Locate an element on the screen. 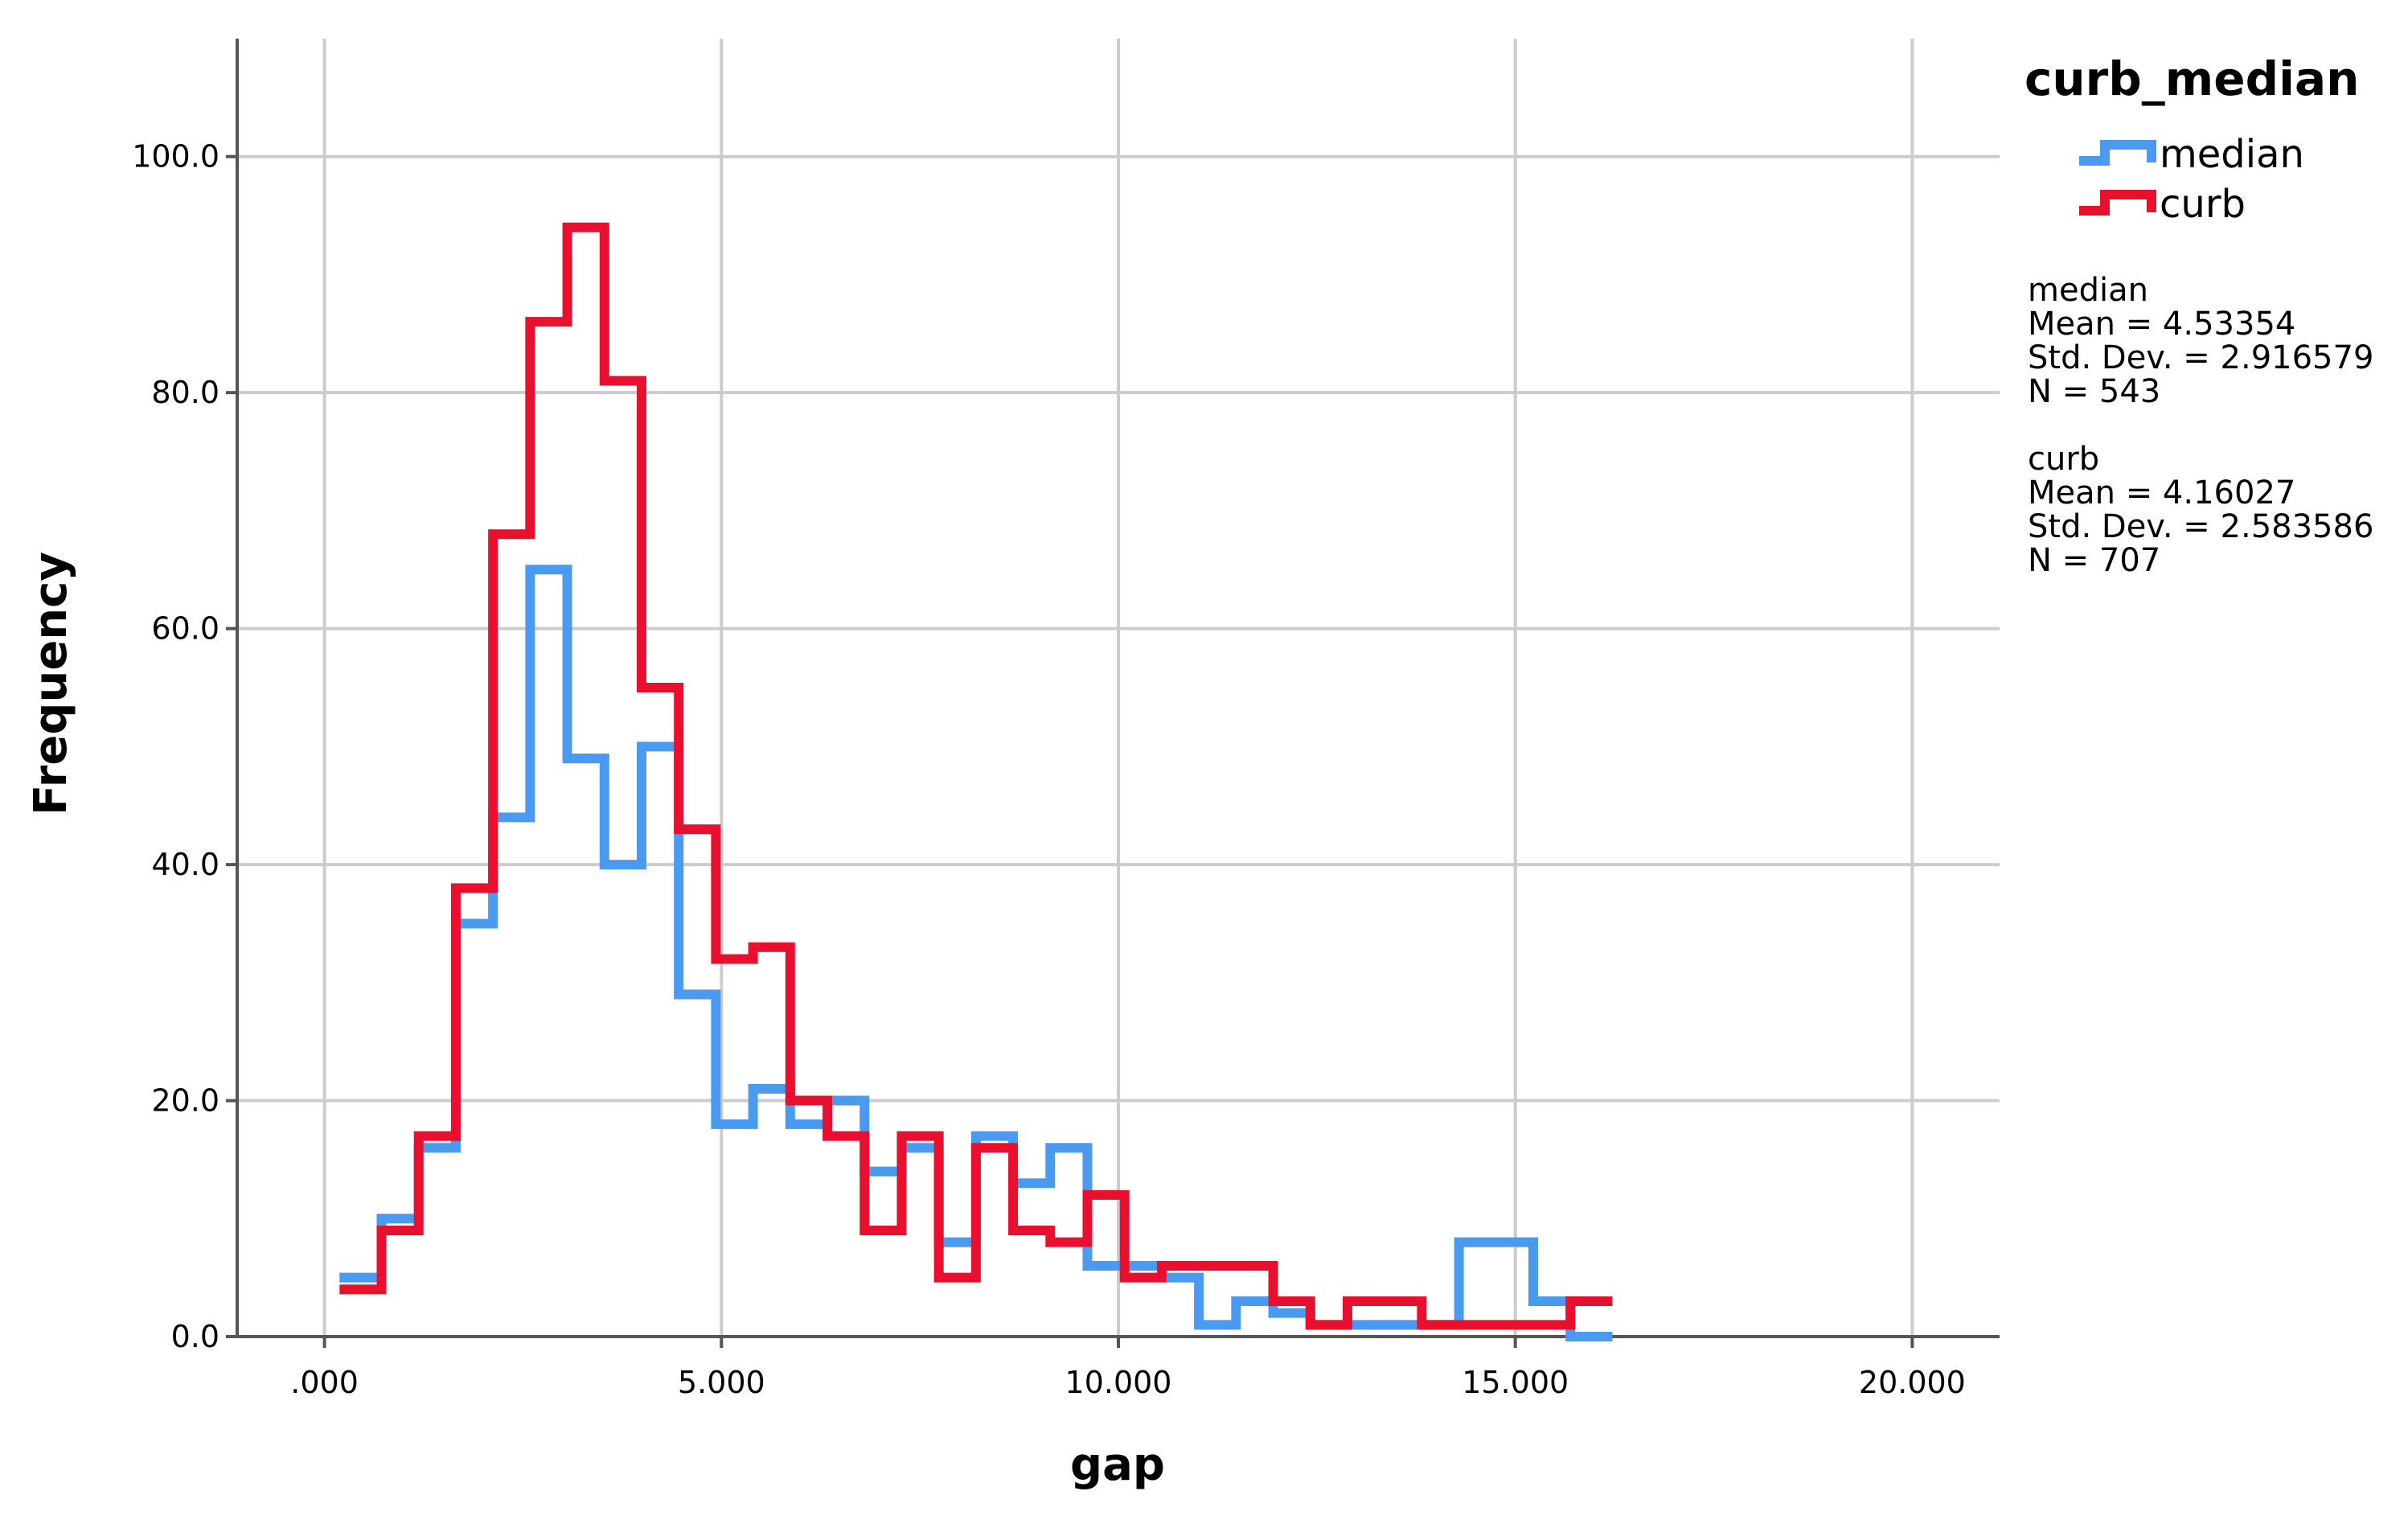  y-axis-title: Frequency is located at coordinates (51, 683).